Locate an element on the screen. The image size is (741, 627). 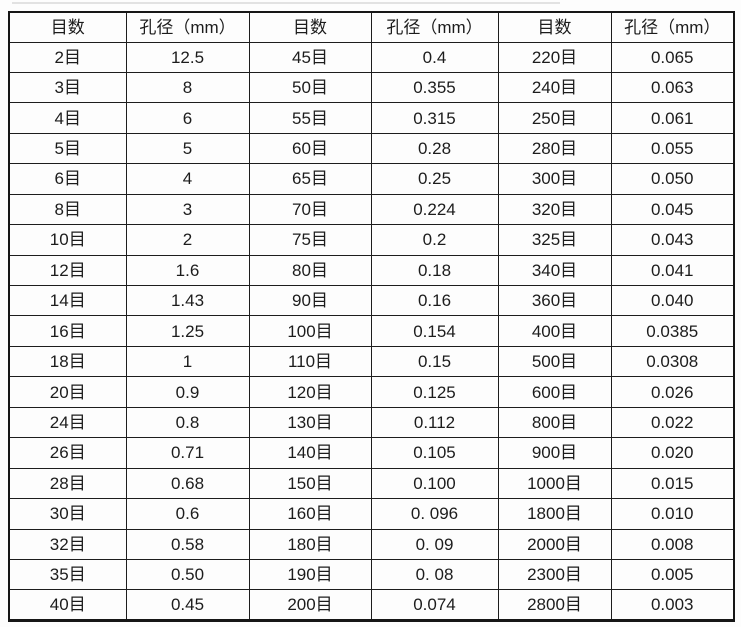
mesh-count-cell: 10目 is located at coordinates (67, 240).